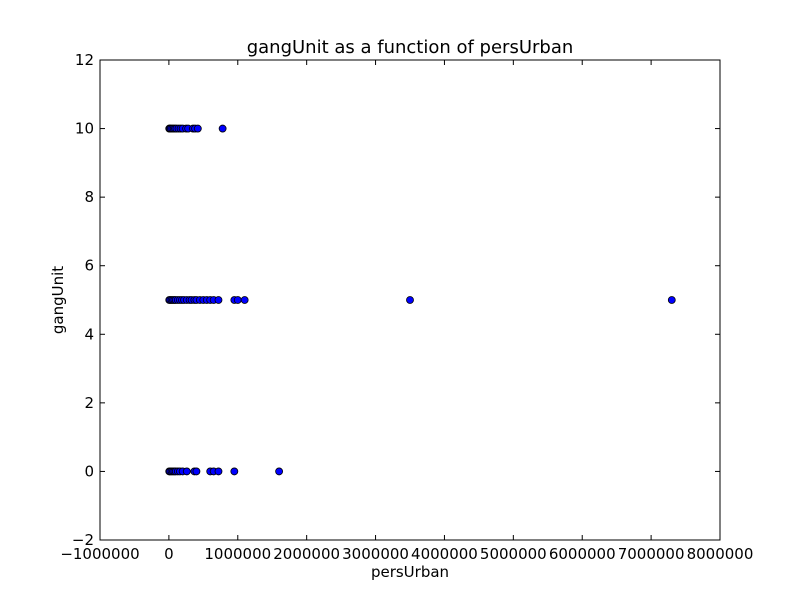  What do you see at coordinates (444, 554) in the screenshot?
I see `x-tick-label: 4000000` at bounding box center [444, 554].